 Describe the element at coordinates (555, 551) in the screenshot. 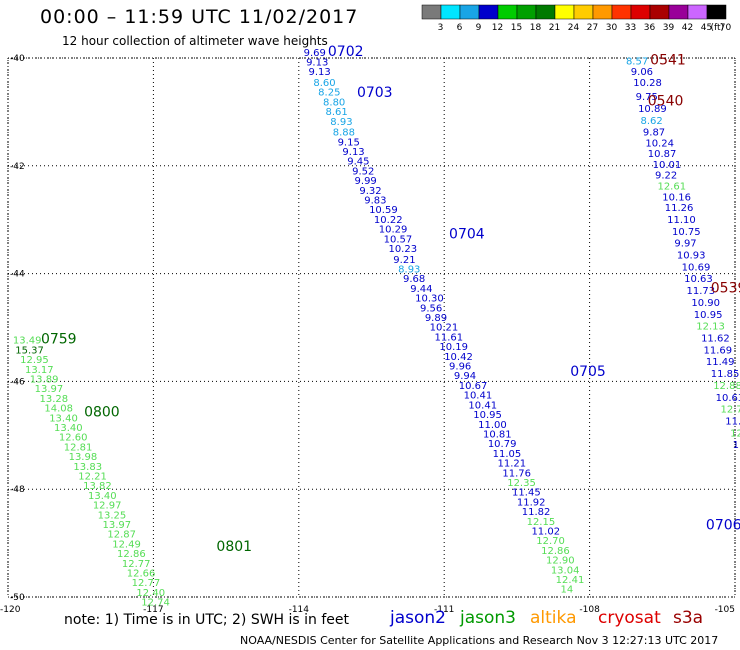

I see `data-label: 12.86` at that location.